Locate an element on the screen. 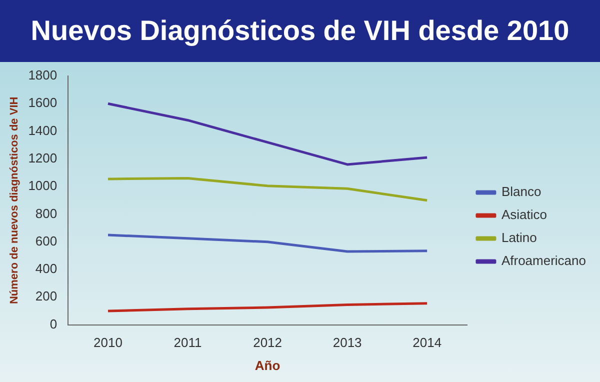 This screenshot has width=600, height=382. y-tick-label: 800 is located at coordinates (46, 213).